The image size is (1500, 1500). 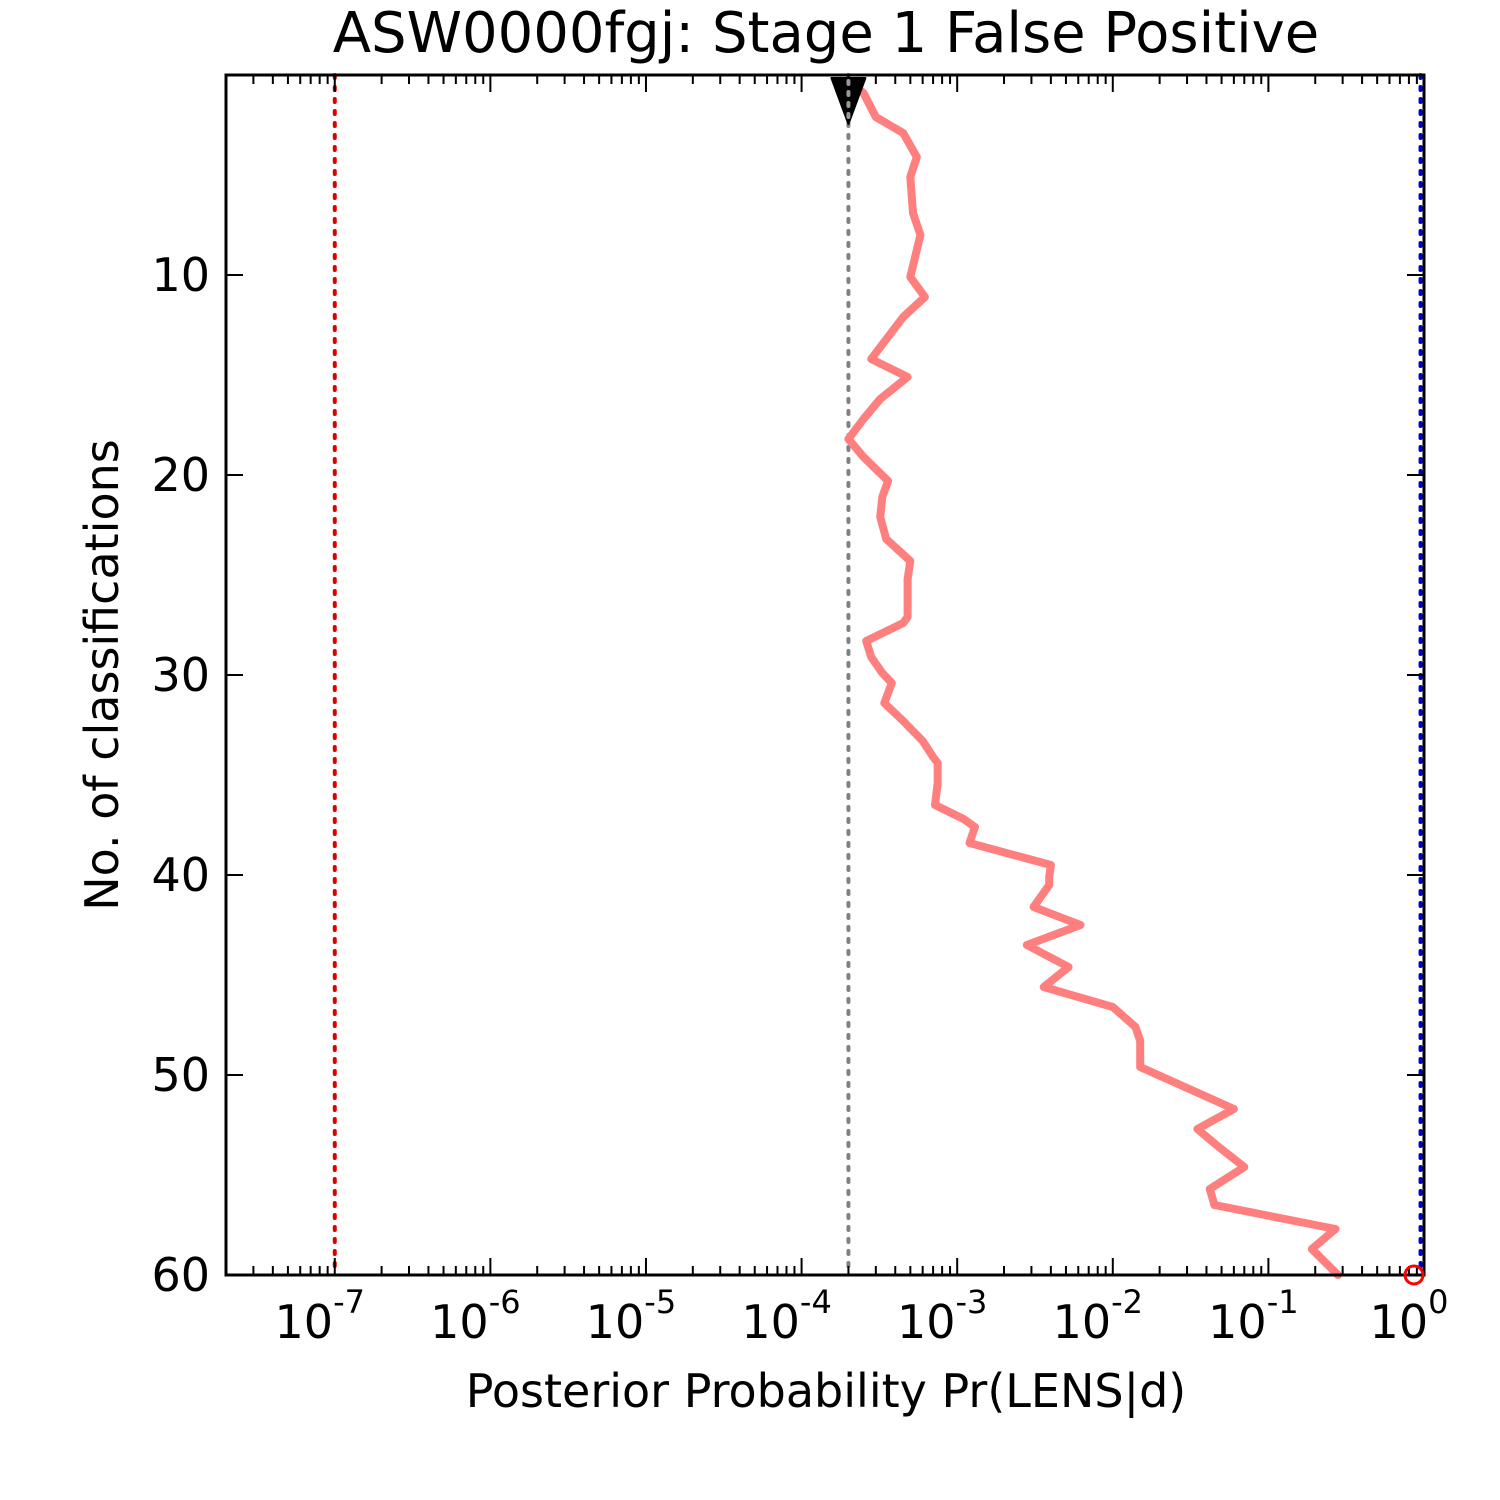 What do you see at coordinates (505, 1302) in the screenshot?
I see `x-tick-exponent: -6` at bounding box center [505, 1302].